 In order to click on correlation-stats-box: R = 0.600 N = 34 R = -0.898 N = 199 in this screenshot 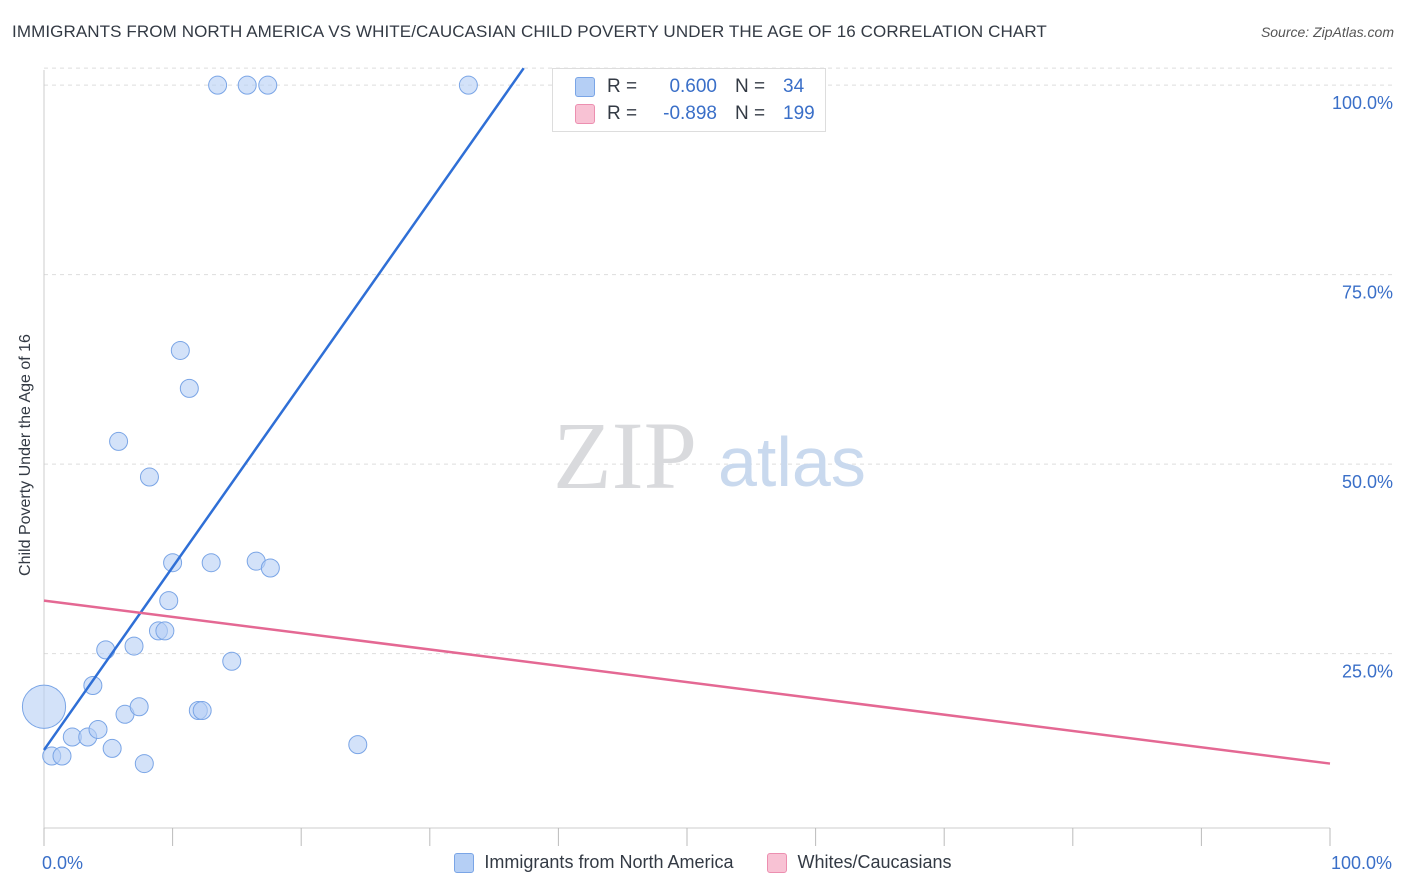, I will do `click(689, 100)`.